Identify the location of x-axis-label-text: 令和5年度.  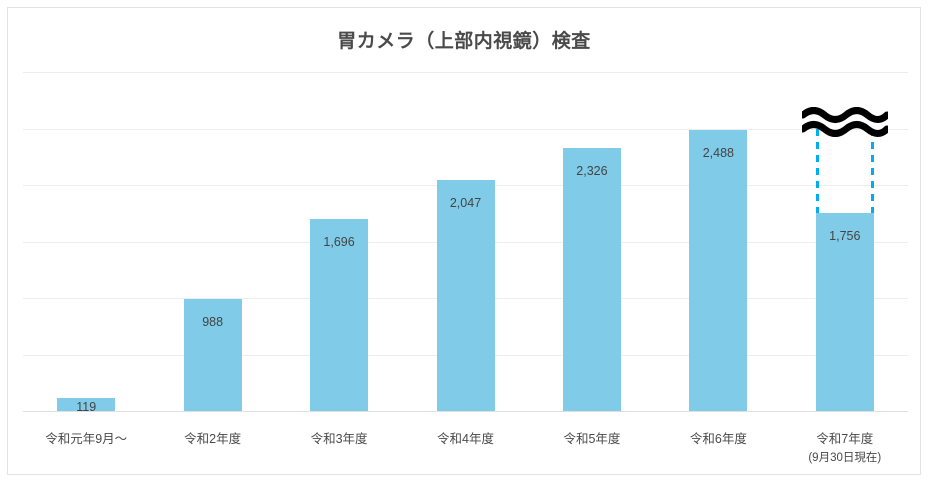
(592, 439).